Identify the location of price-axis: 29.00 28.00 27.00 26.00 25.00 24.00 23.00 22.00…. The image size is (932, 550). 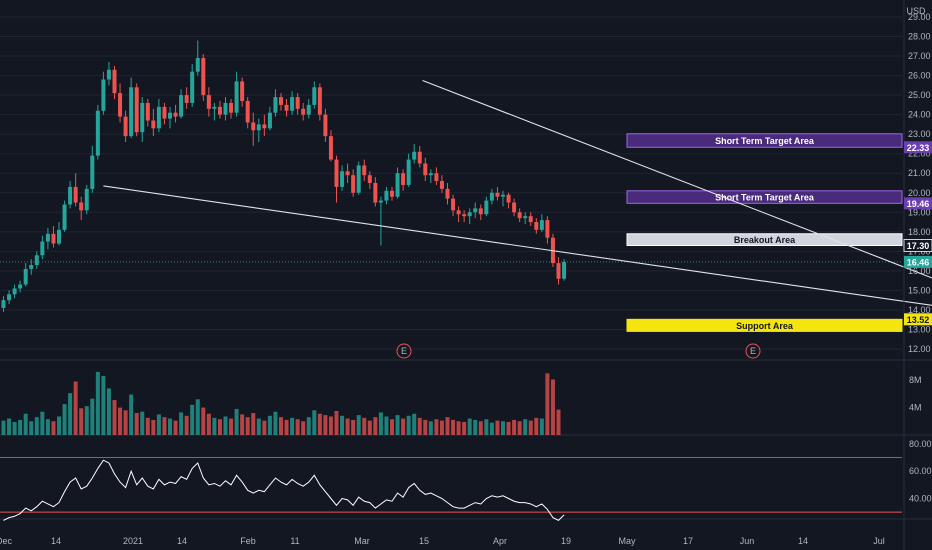
(917, 275).